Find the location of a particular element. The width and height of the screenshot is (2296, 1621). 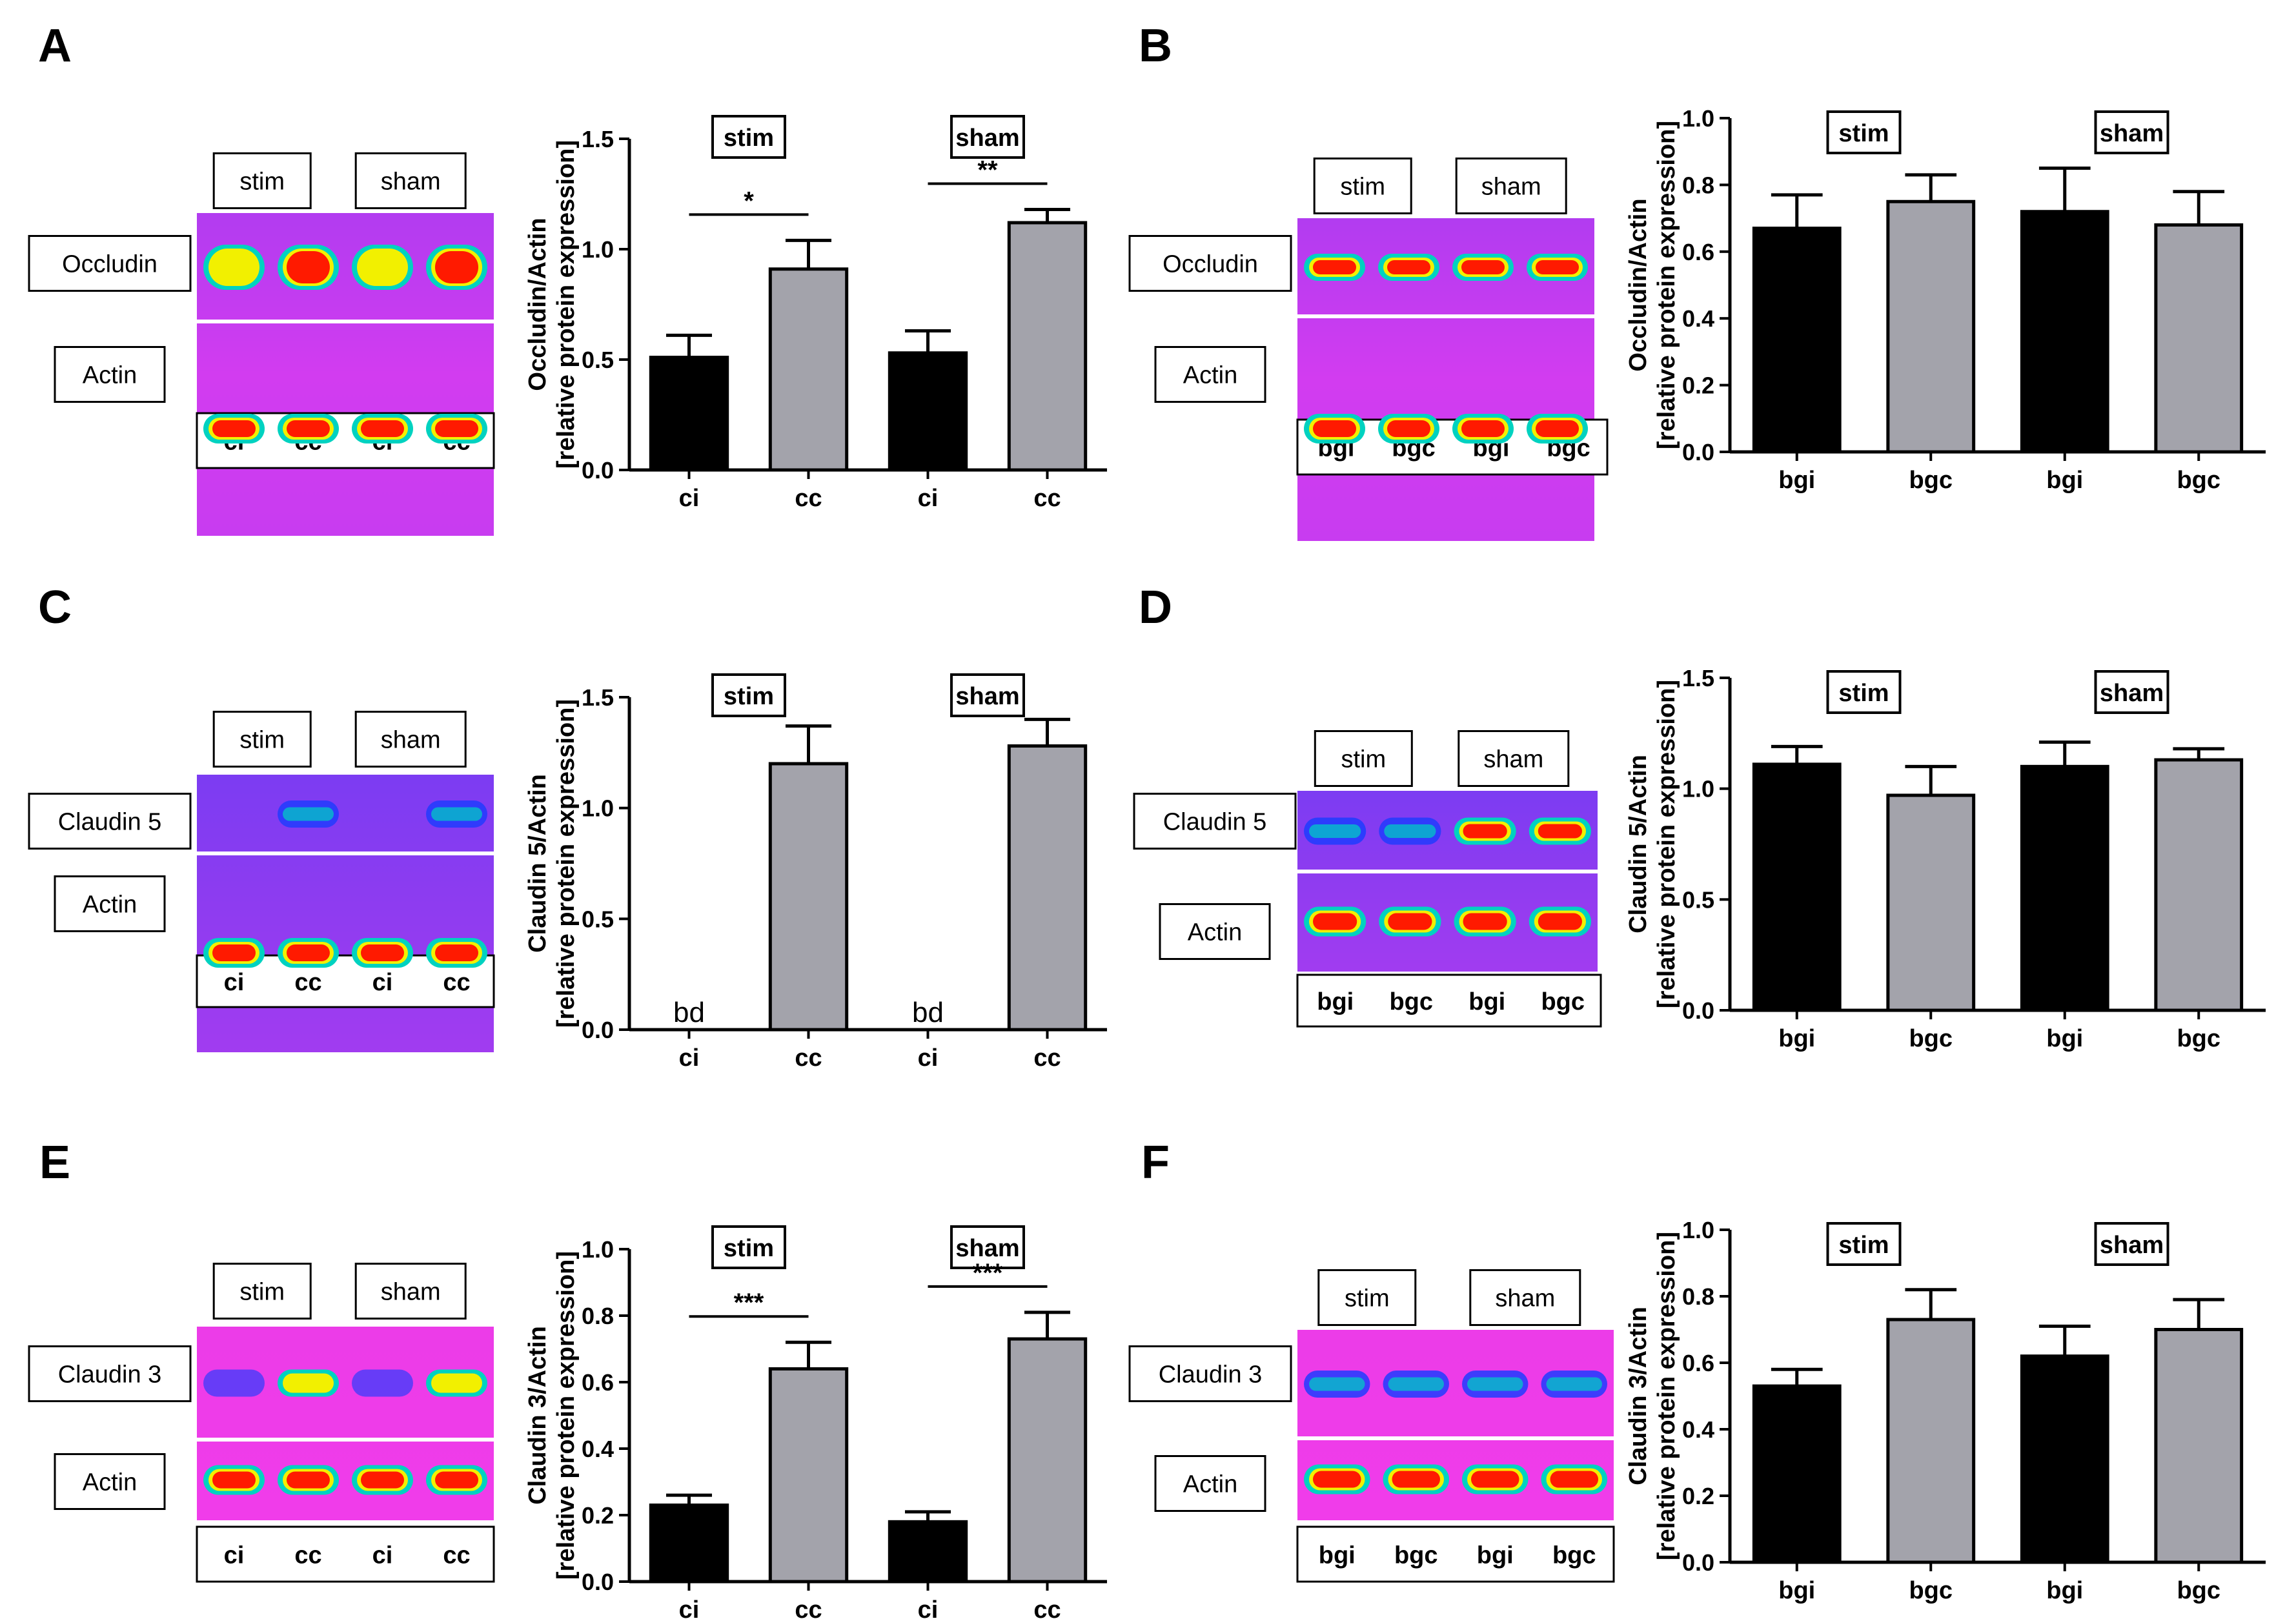

blot-F-label-sham-box is located at coordinates (1525, 1297).